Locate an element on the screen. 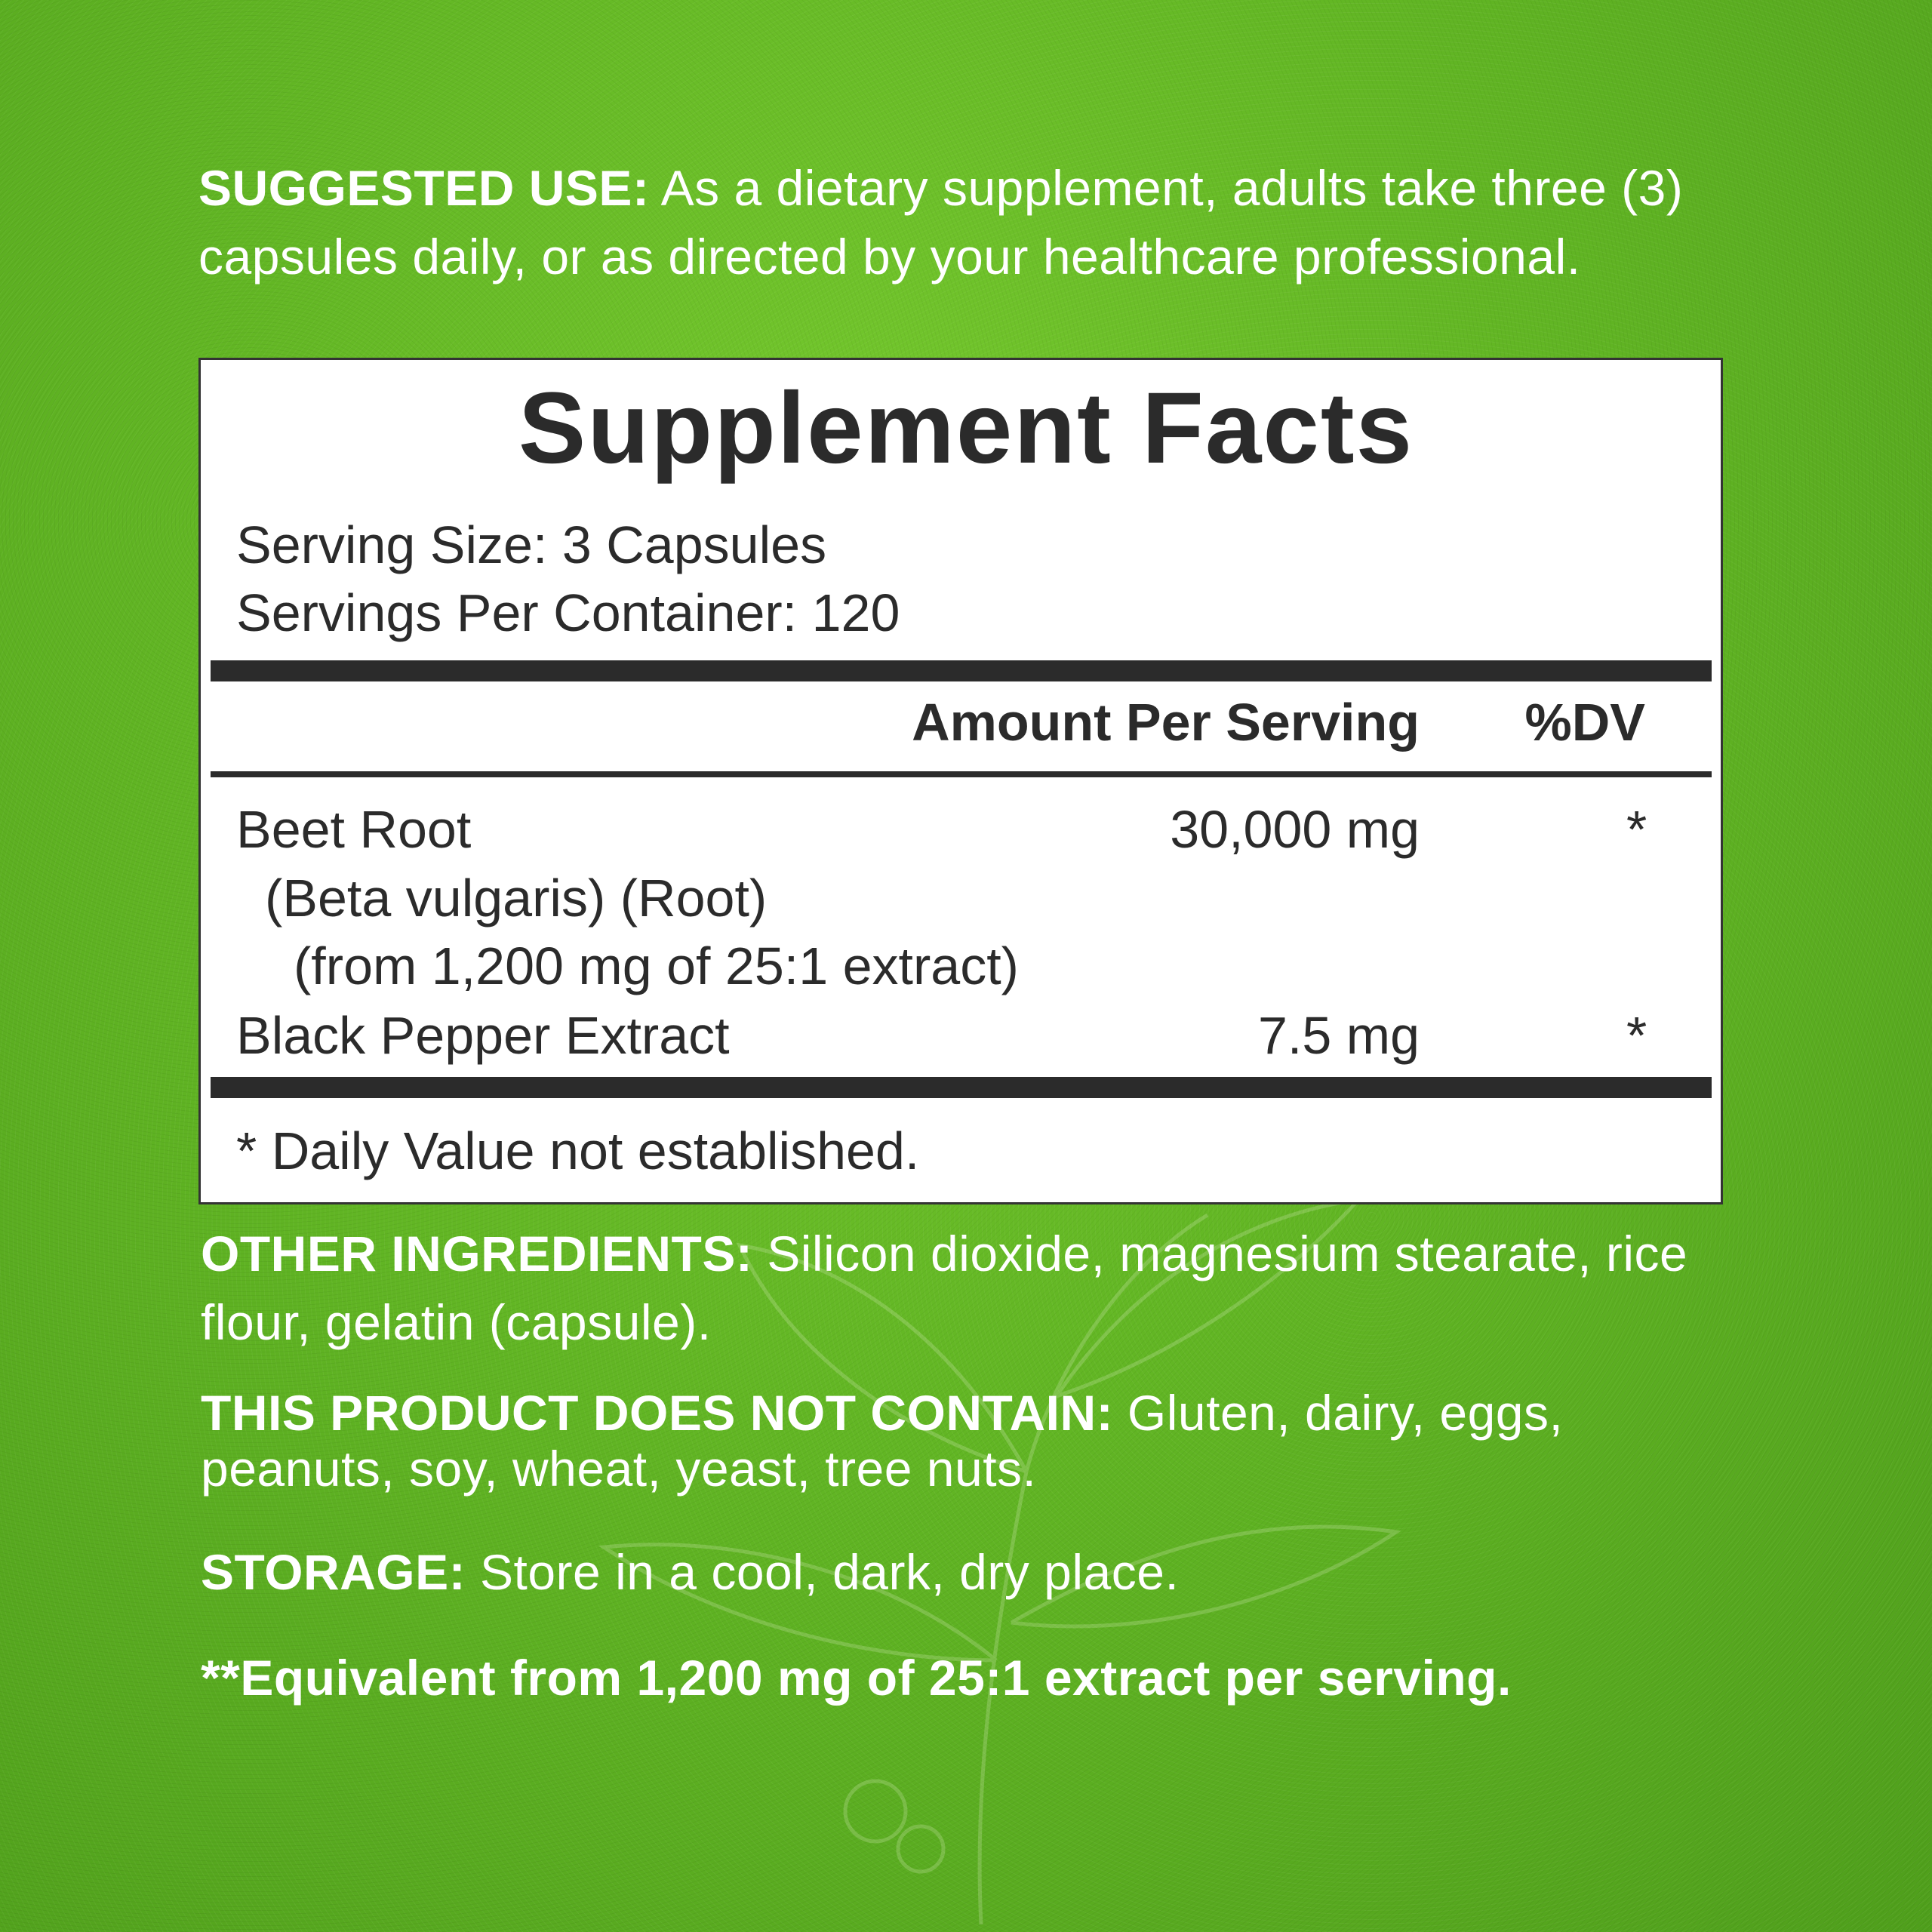  suggested-use-label: SUGGESTED USE: is located at coordinates (424, 188).